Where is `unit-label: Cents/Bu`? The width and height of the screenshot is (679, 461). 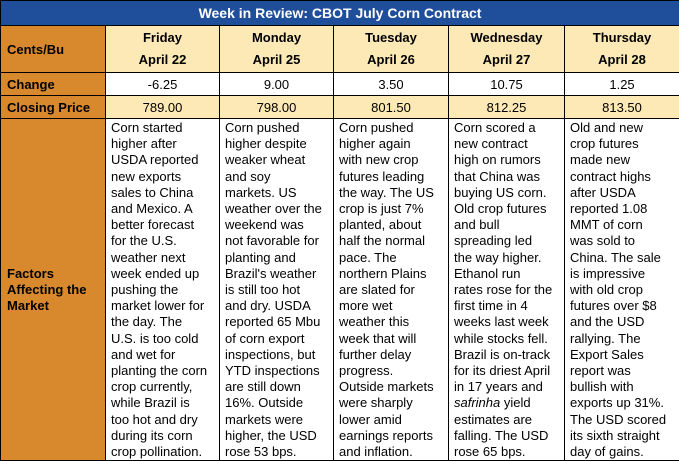 unit-label: Cents/Bu is located at coordinates (53, 49).